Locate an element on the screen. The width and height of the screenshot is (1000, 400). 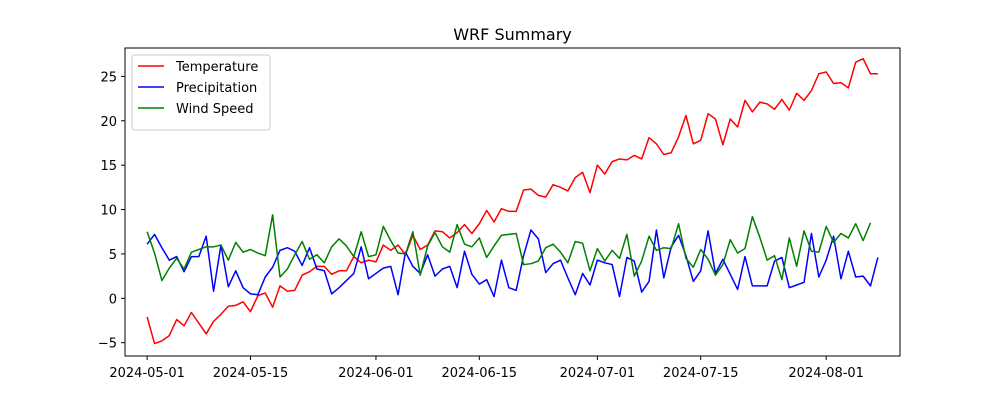
legend-label: Temperature is located at coordinates (216, 67).